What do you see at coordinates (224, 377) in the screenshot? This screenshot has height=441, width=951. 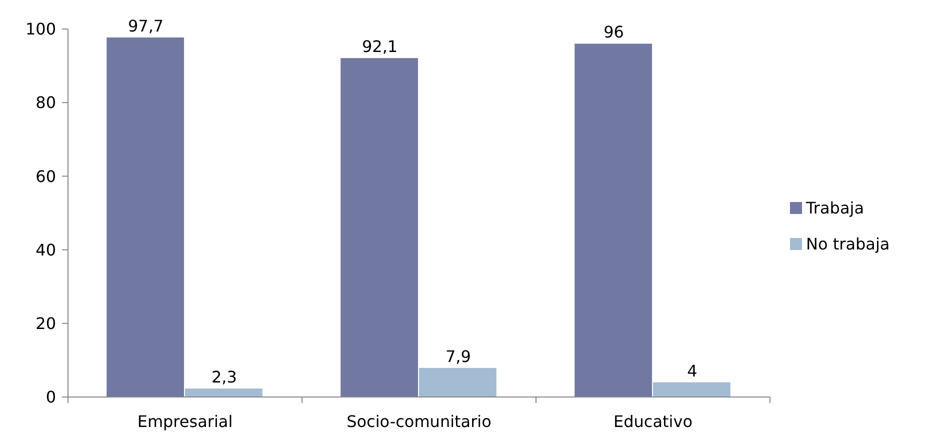 I see `data-label: 2,3` at bounding box center [224, 377].